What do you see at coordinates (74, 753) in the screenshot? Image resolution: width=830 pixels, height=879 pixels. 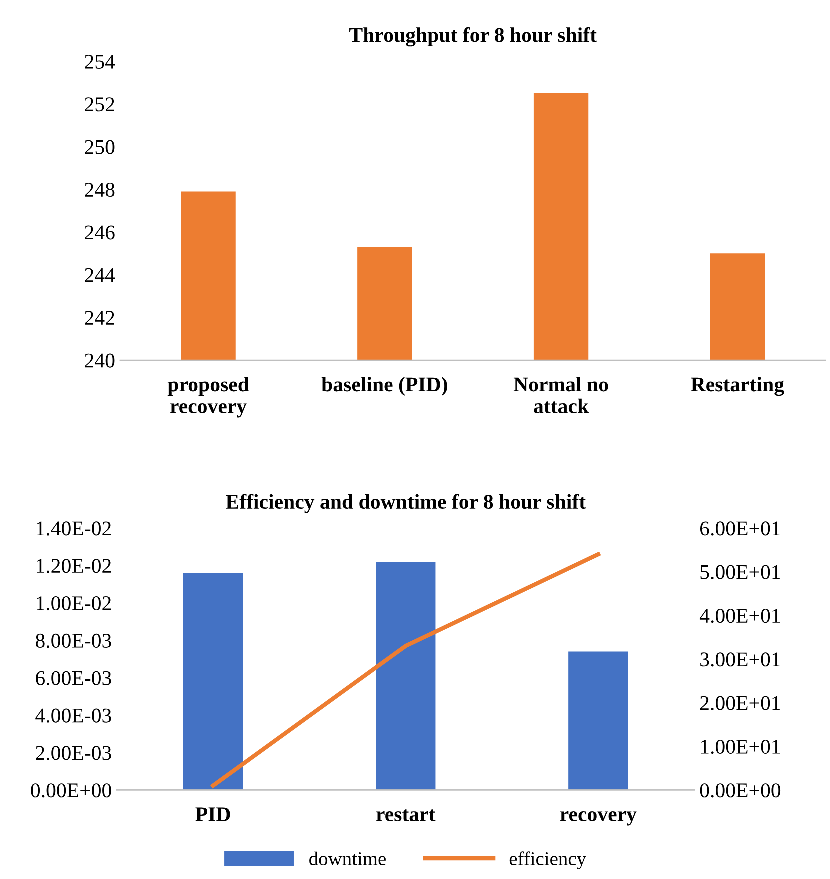 I see `y-tick-label: 2.00E-03` at bounding box center [74, 753].